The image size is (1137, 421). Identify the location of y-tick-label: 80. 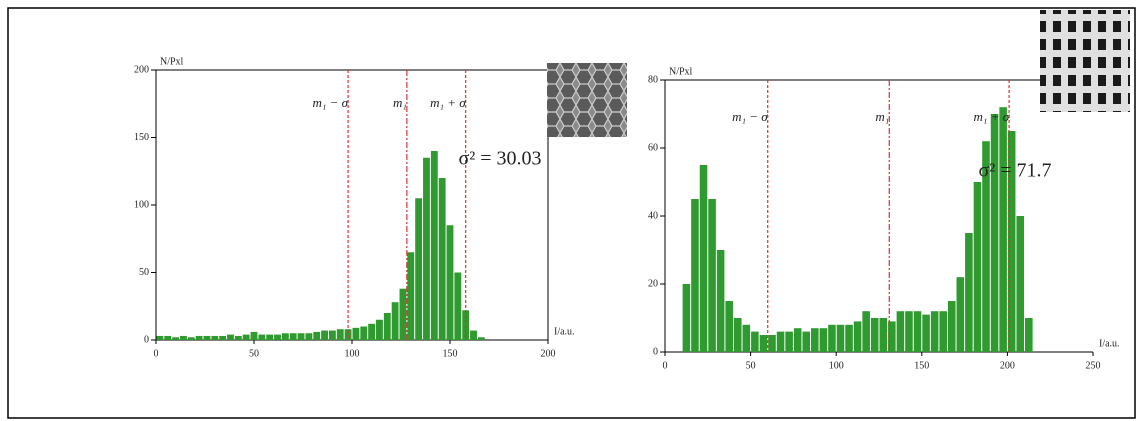
(653, 79).